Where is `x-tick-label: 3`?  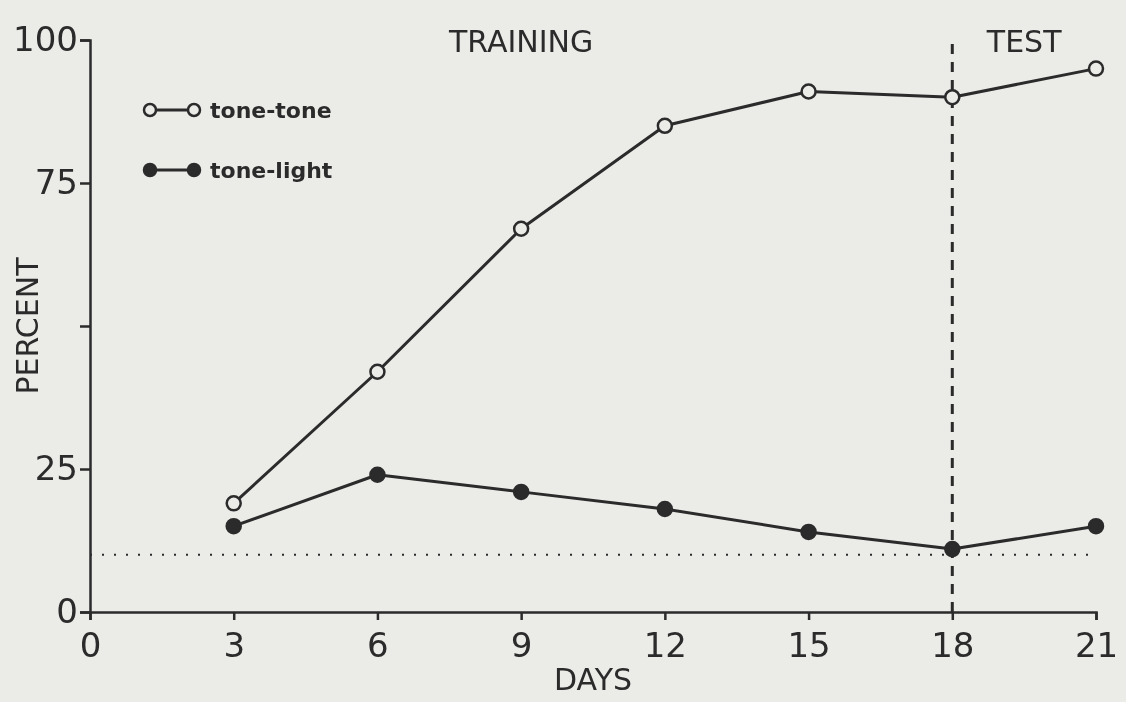
x-tick-label: 3 is located at coordinates (234, 644).